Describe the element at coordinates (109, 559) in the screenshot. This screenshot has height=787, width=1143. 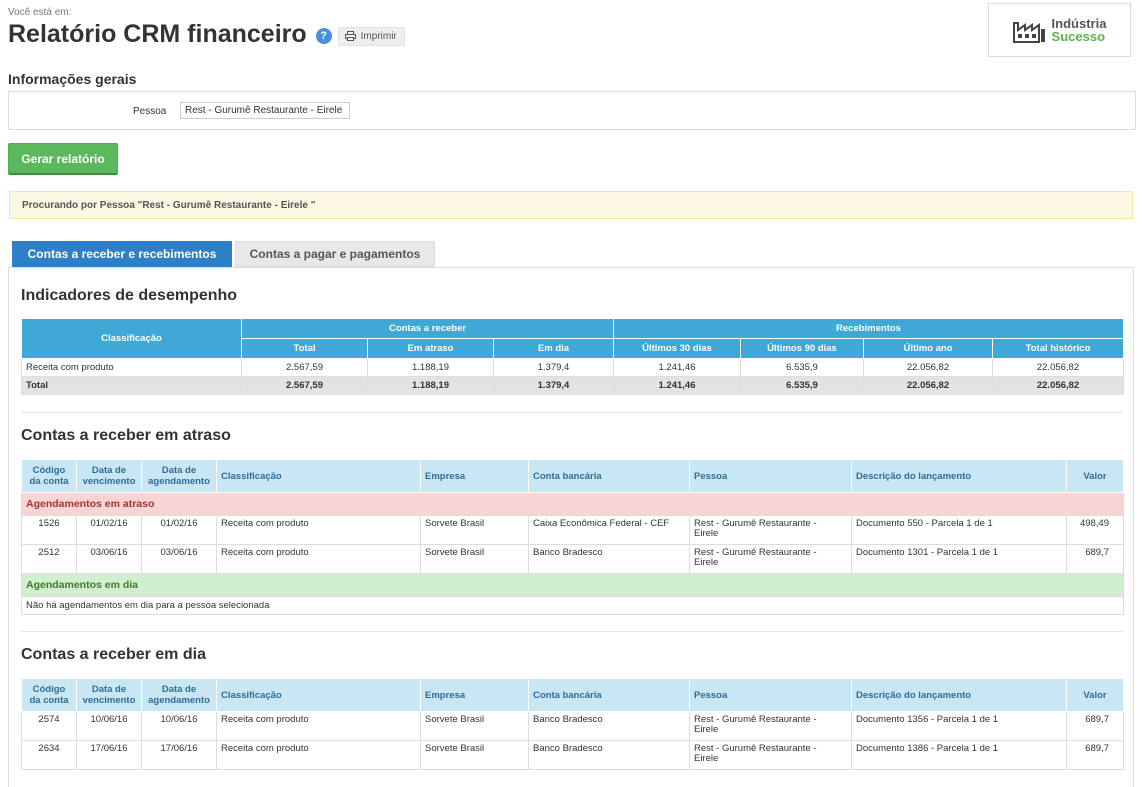
I see `cell: 03/06/16` at that location.